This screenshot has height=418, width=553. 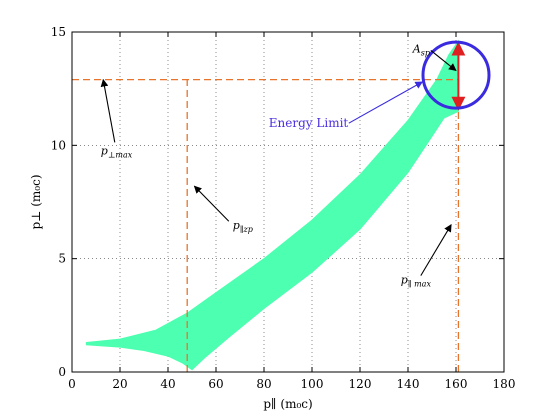 What do you see at coordinates (416, 281) in the screenshot?
I see `annotation-p_par_max: p∥ max` at bounding box center [416, 281].